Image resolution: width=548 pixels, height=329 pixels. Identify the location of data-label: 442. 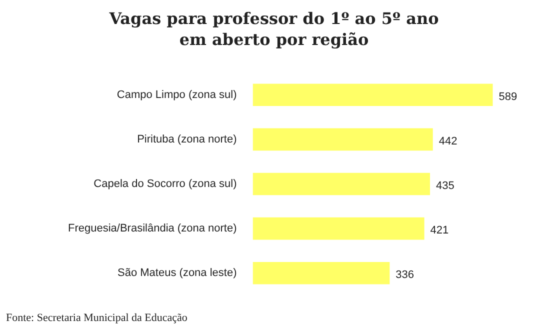
(448, 141).